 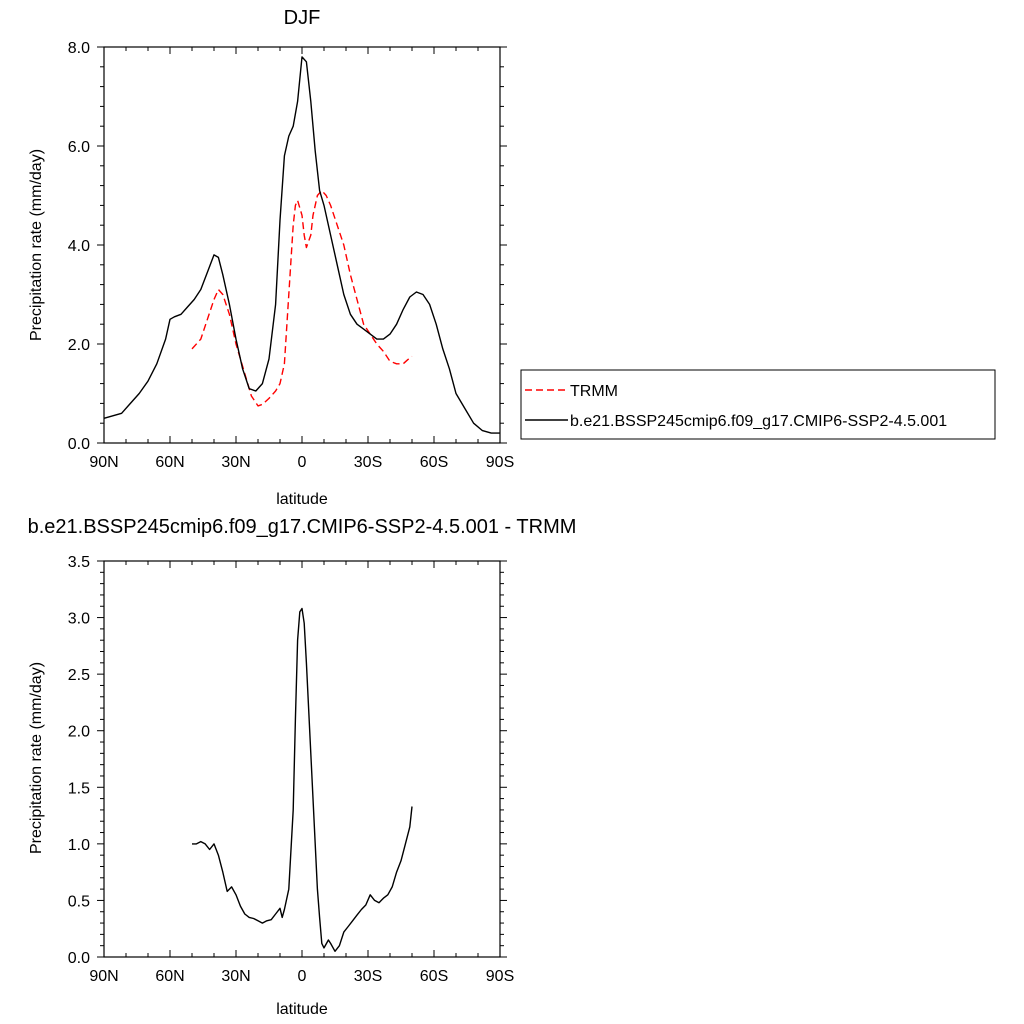 What do you see at coordinates (79, 48) in the screenshot?
I see `y-tick-label: 8.0` at bounding box center [79, 48].